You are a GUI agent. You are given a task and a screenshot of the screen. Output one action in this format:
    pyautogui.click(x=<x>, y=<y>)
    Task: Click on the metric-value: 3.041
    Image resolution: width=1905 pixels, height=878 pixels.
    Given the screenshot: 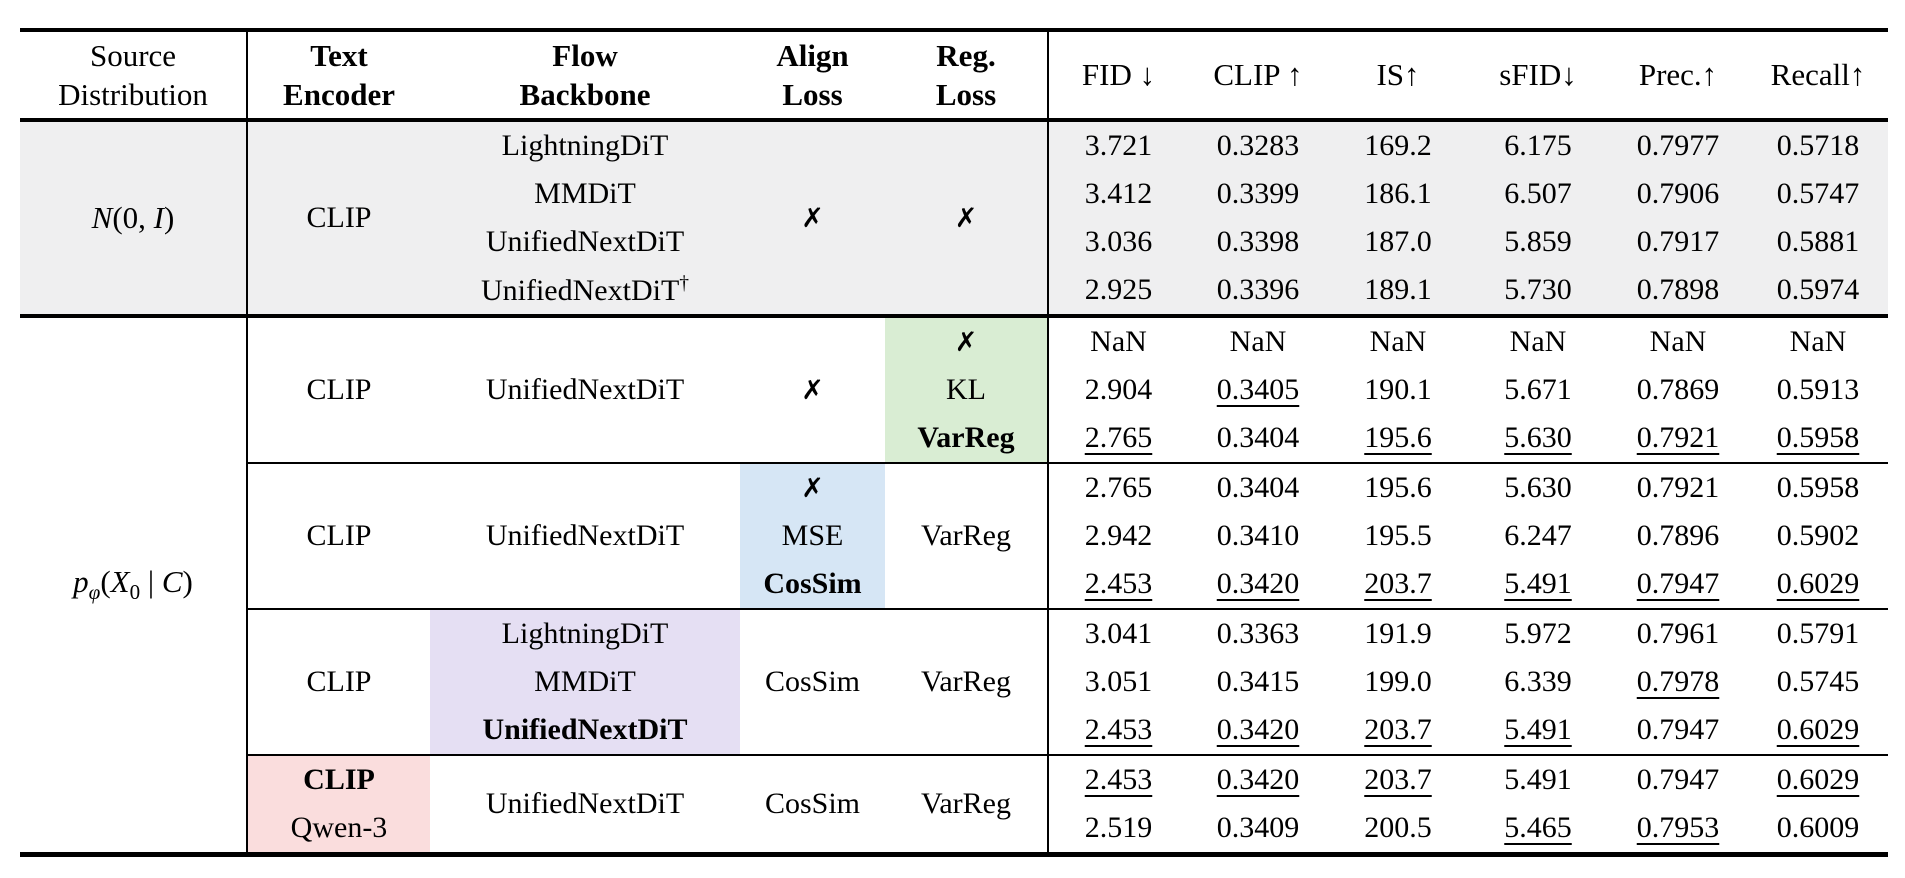 What is the action you would take?
    pyautogui.click(x=1118, y=633)
    